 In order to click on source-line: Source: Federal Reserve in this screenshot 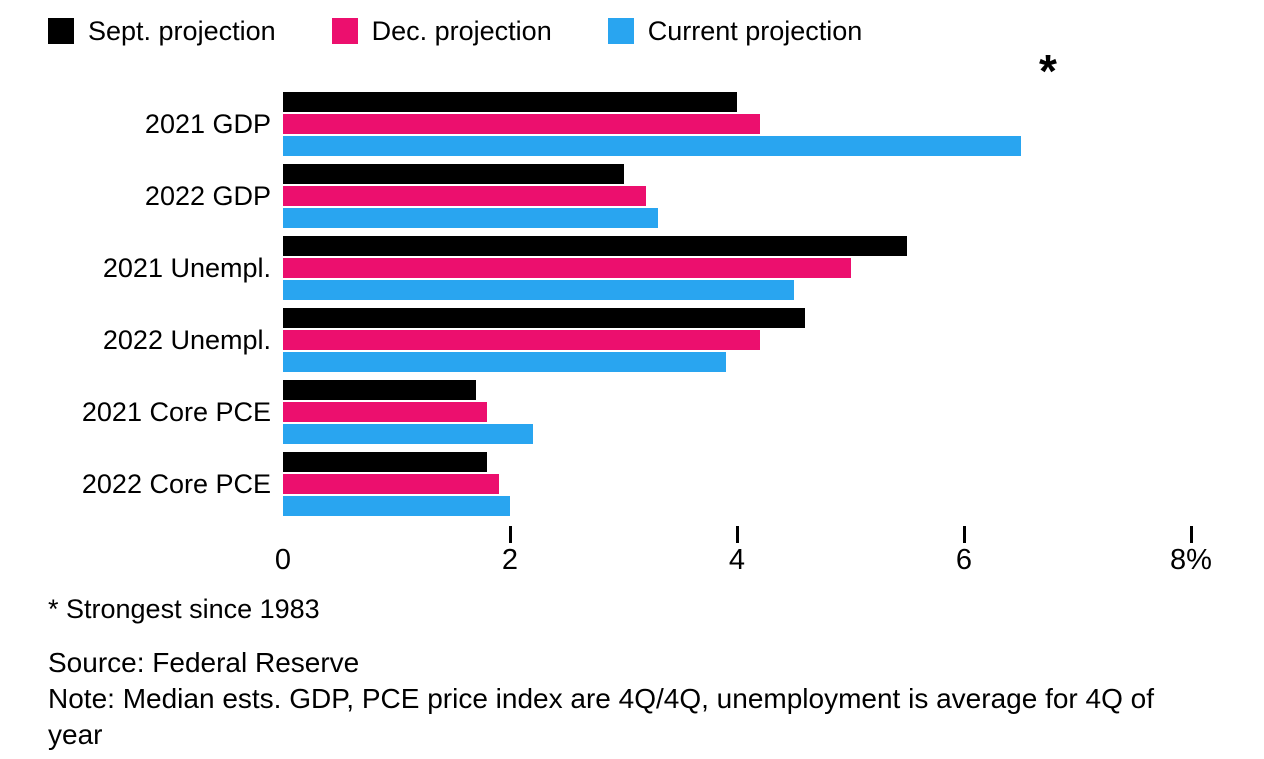, I will do `click(204, 662)`.